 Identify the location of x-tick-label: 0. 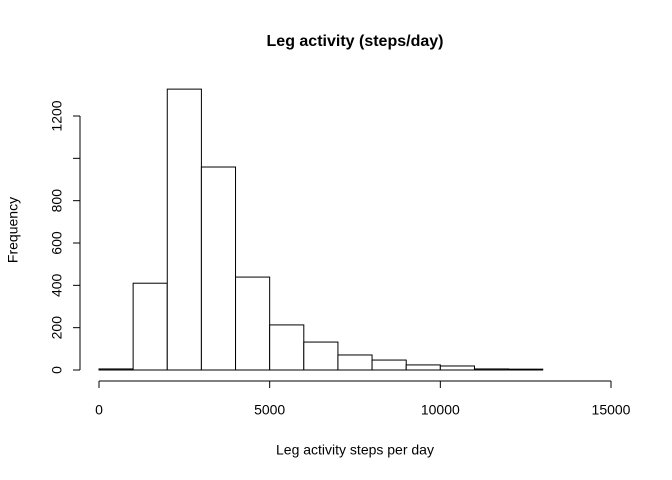
(99, 410).